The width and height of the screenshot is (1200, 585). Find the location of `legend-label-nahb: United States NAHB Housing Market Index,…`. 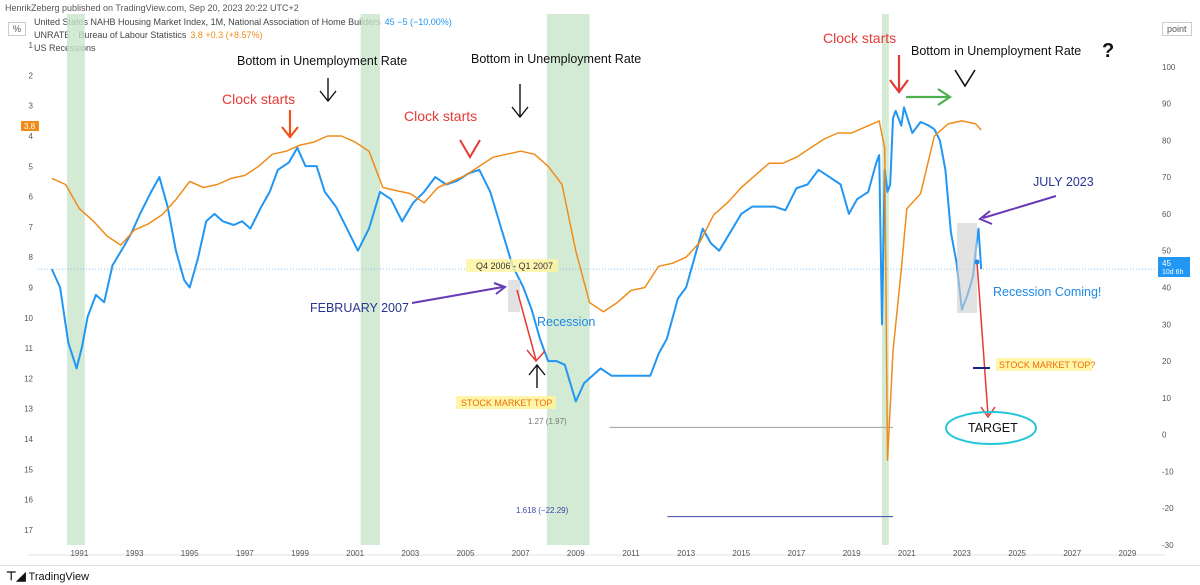

legend-label-nahb: United States NAHB Housing Market Index,… is located at coordinates (207, 22).